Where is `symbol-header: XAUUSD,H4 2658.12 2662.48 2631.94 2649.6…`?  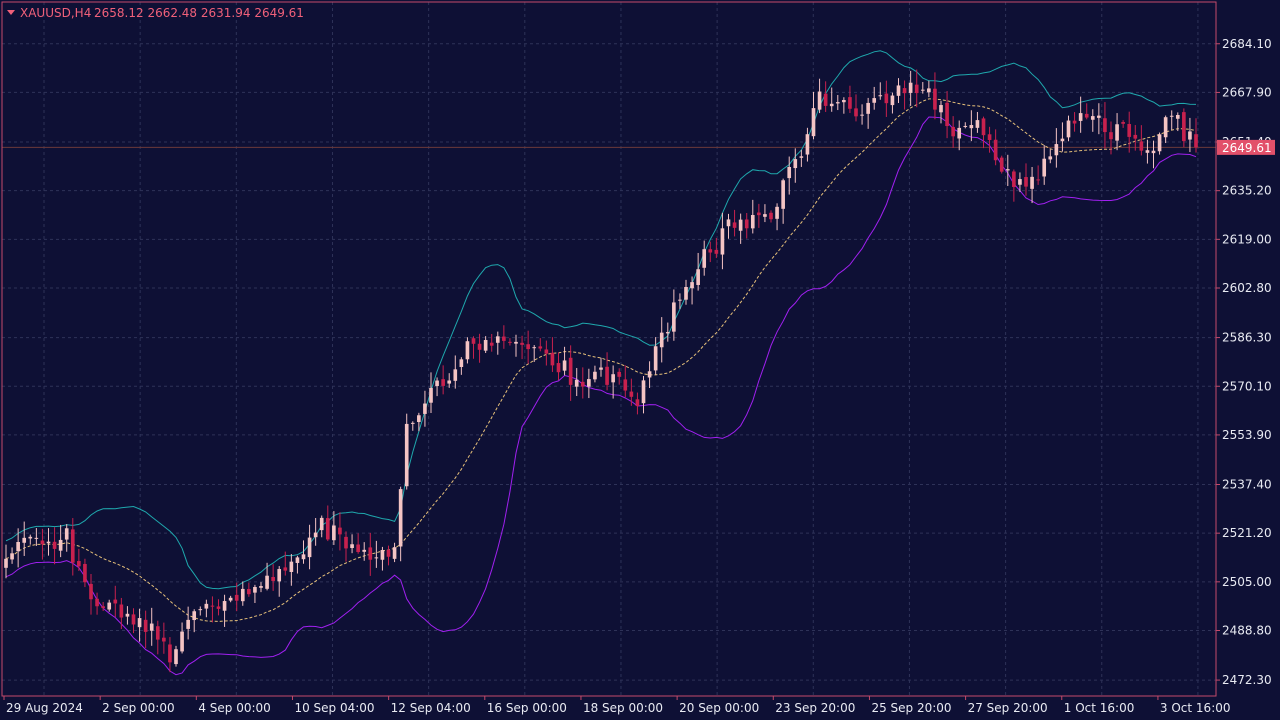
symbol-header: XAUUSD,H4 2658.12 2662.48 2631.94 2649.6… is located at coordinates (155, 13).